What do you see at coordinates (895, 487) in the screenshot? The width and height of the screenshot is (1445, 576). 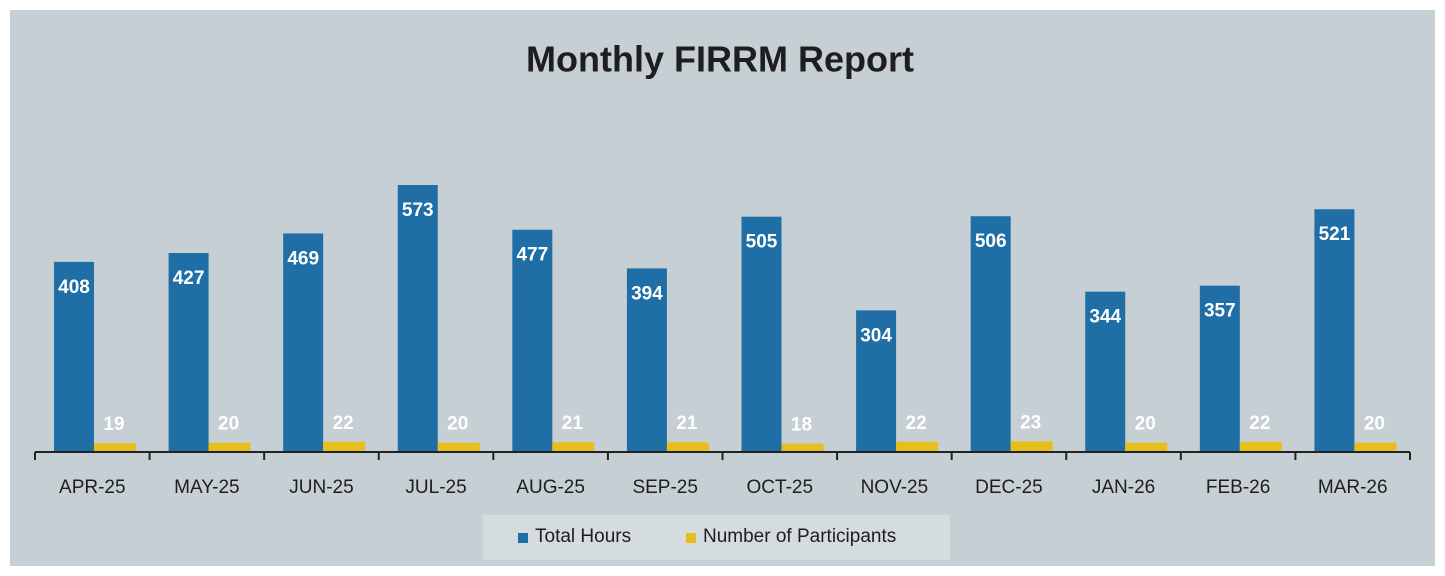 I see `x-tick-label: NOV-25` at bounding box center [895, 487].